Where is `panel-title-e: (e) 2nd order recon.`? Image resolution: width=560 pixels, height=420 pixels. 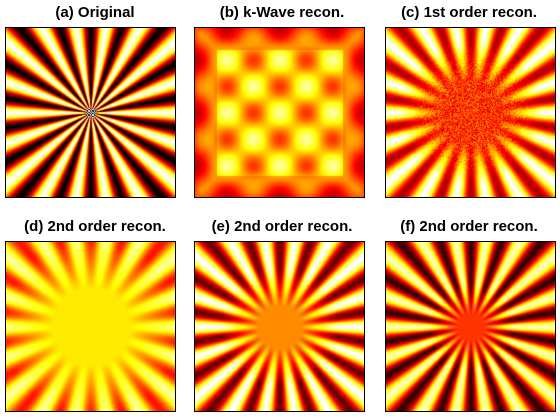
panel-title-e: (e) 2nd order recon. is located at coordinates (282, 226).